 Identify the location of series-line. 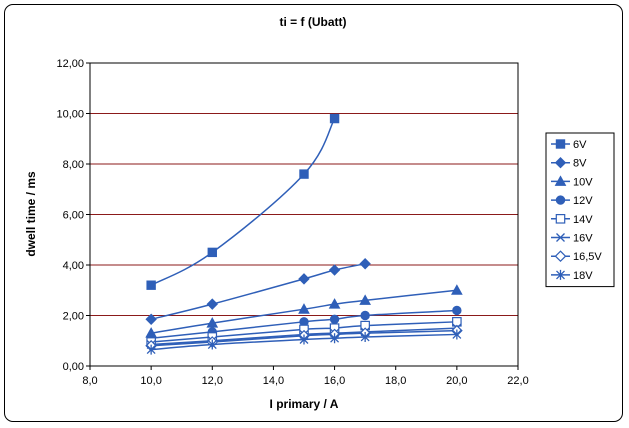
(243, 202).